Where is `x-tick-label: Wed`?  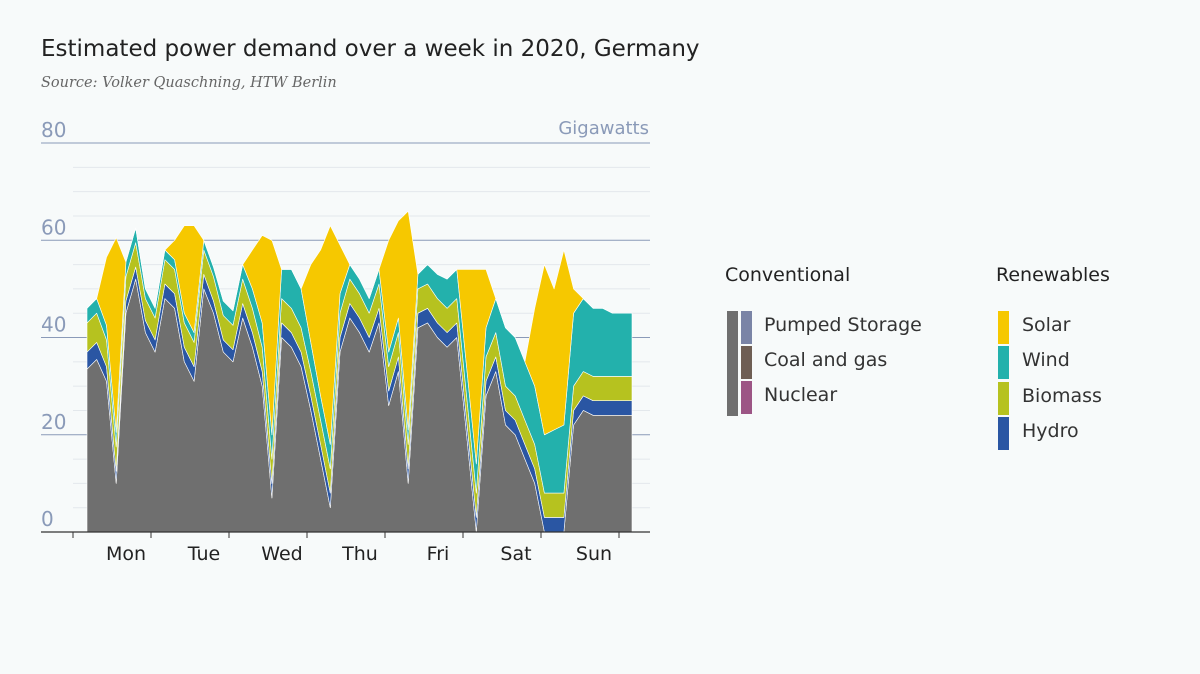 x-tick-label: Wed is located at coordinates (281, 554).